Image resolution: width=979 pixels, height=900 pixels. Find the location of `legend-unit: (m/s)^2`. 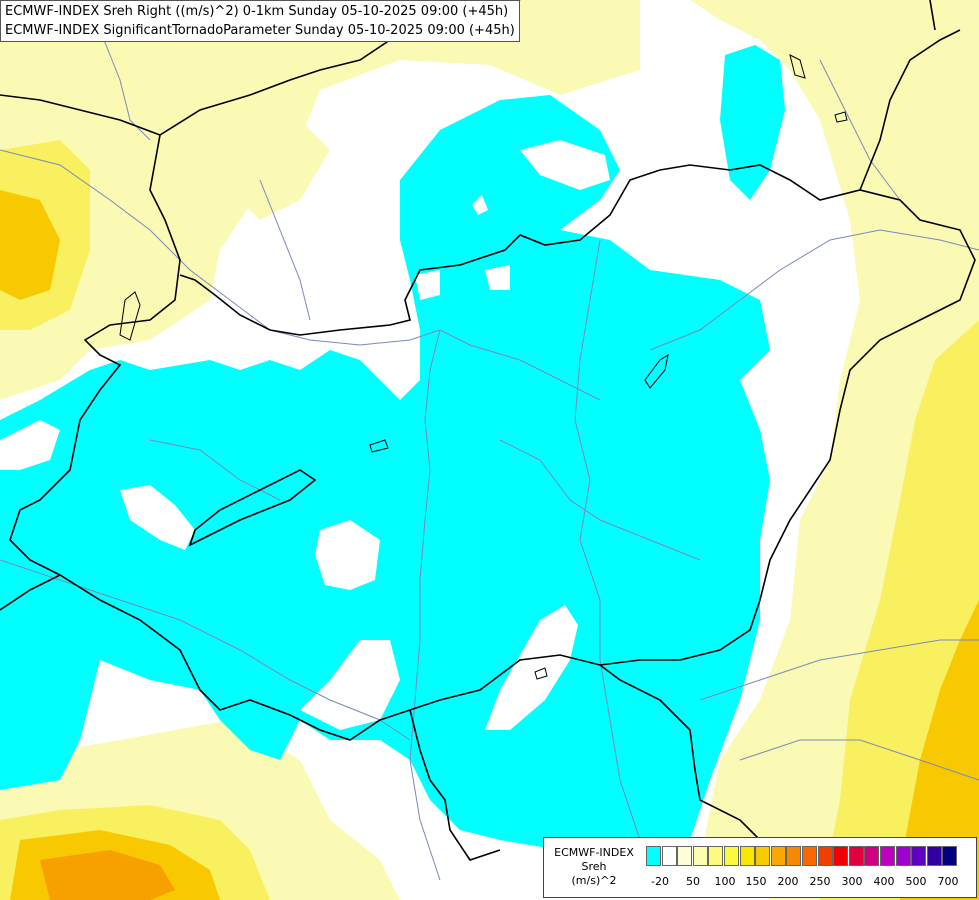

legend-unit: (m/s)^2 is located at coordinates (594, 880).